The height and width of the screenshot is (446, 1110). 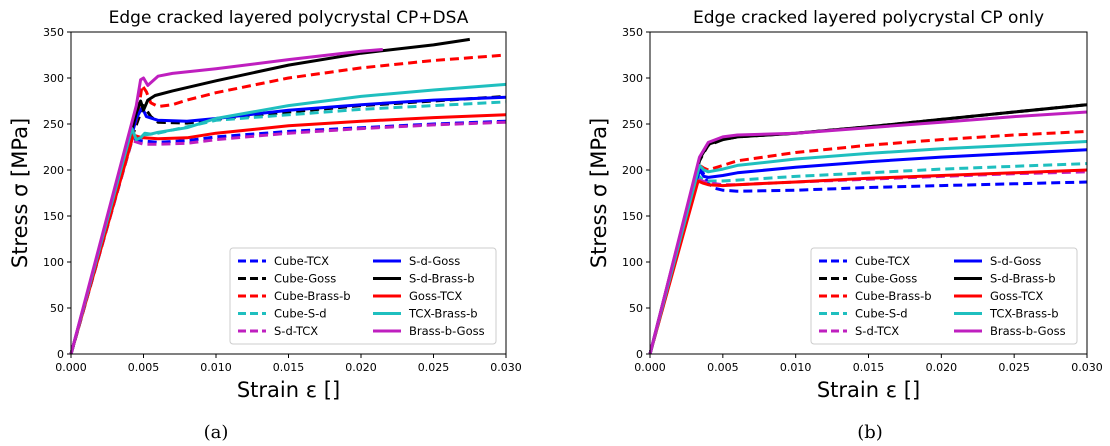 I want to click on chart-title: Edge cracked layered polycrystal CP only, so click(x=868, y=18).